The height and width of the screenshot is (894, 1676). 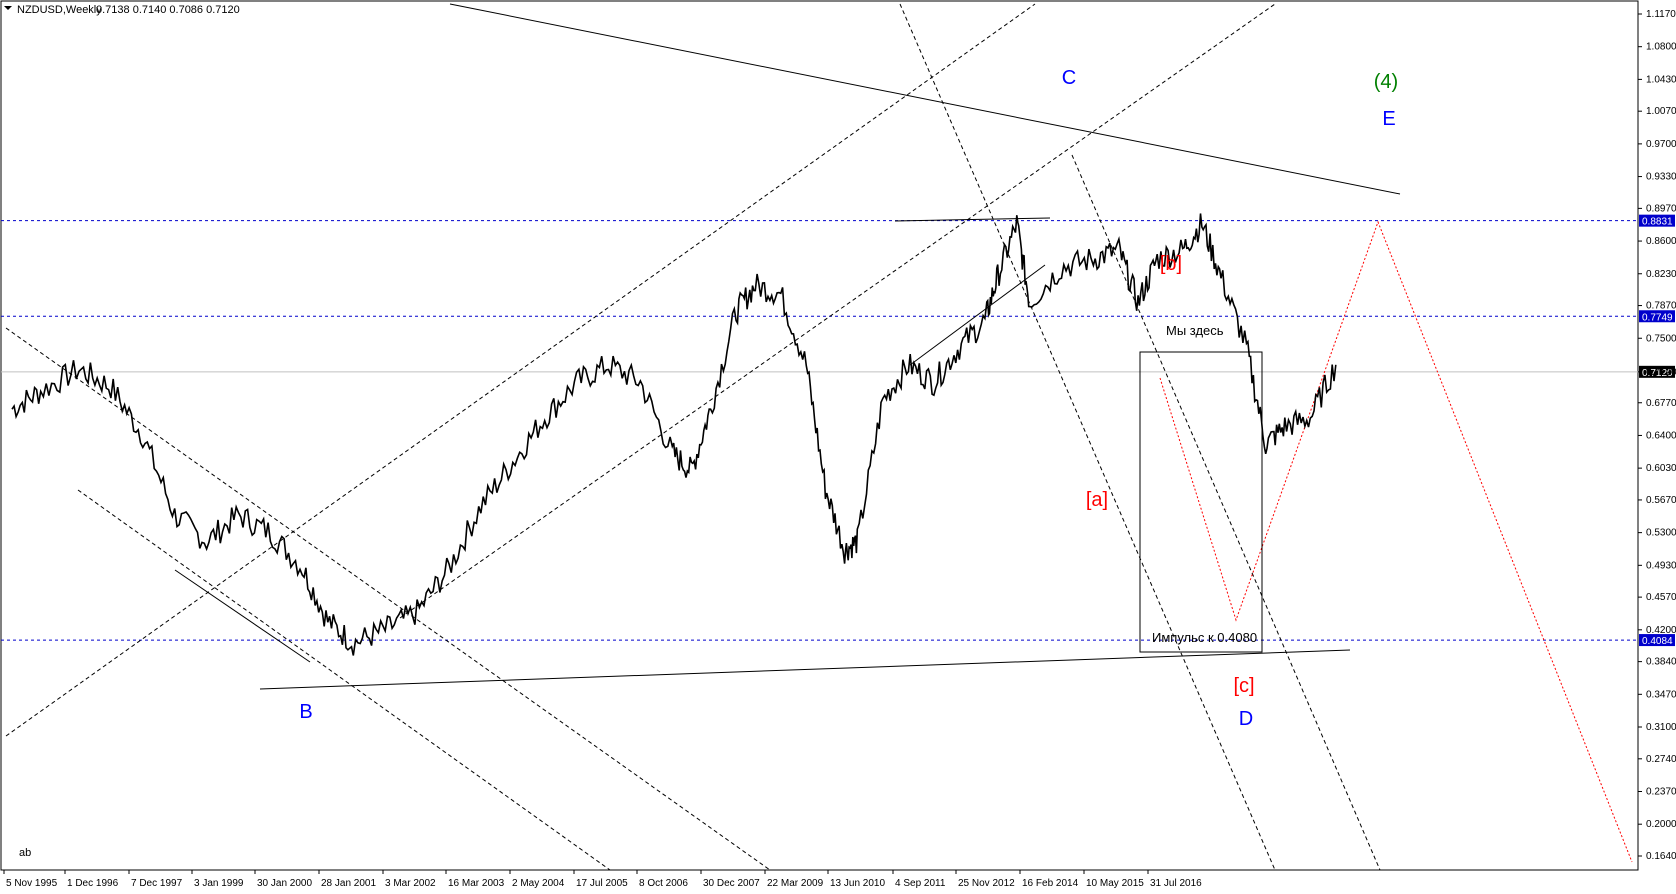 I want to click on y-tick-label: 0.8600, so click(x=1661, y=241).